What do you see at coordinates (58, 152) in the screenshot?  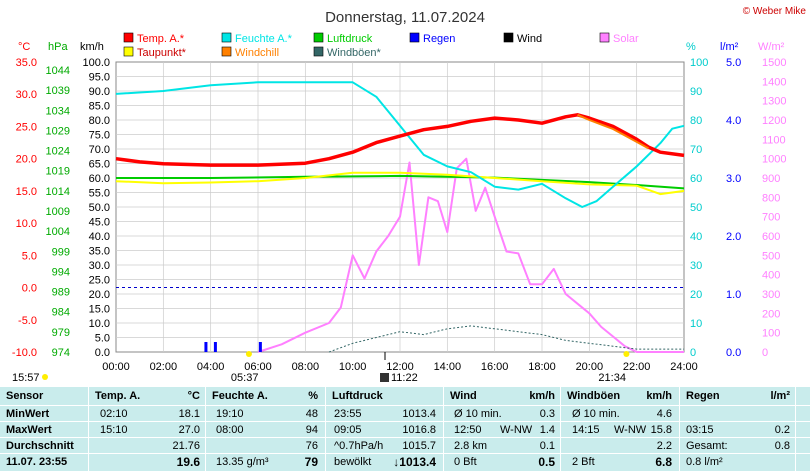 I see `pressure-tick: 1024` at bounding box center [58, 152].